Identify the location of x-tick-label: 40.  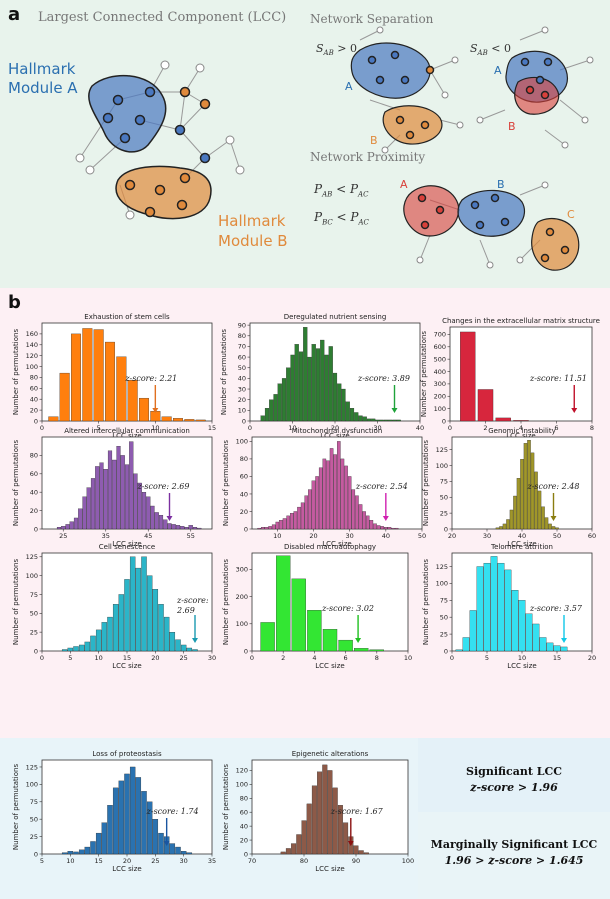
(386, 536).